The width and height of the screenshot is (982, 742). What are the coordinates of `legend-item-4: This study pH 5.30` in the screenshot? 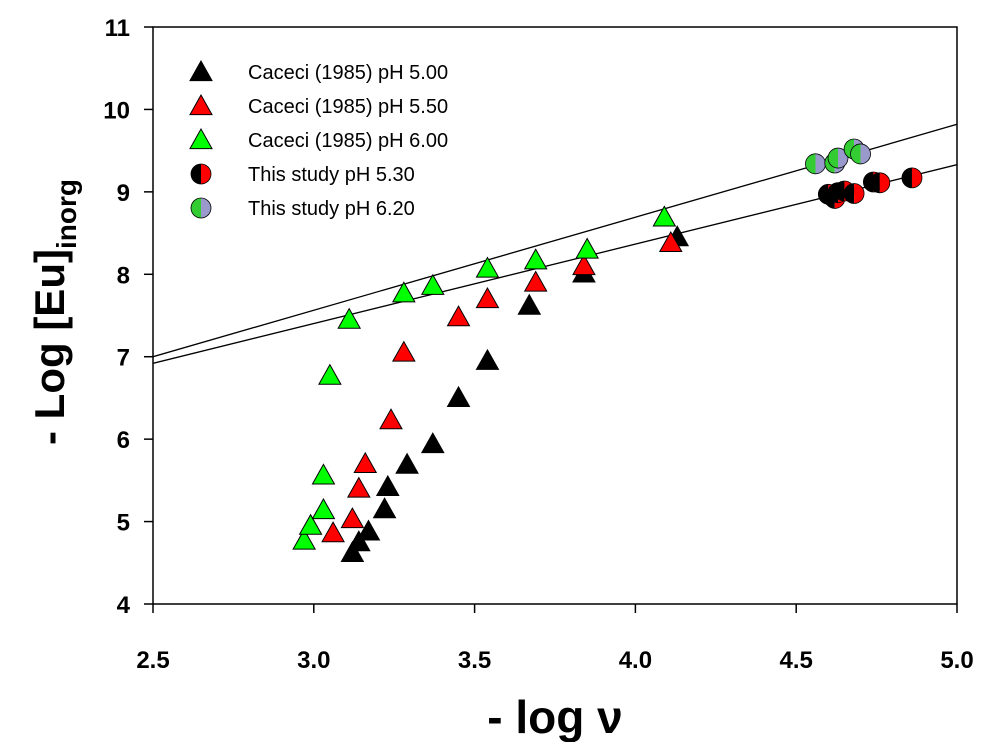 It's located at (302, 174).